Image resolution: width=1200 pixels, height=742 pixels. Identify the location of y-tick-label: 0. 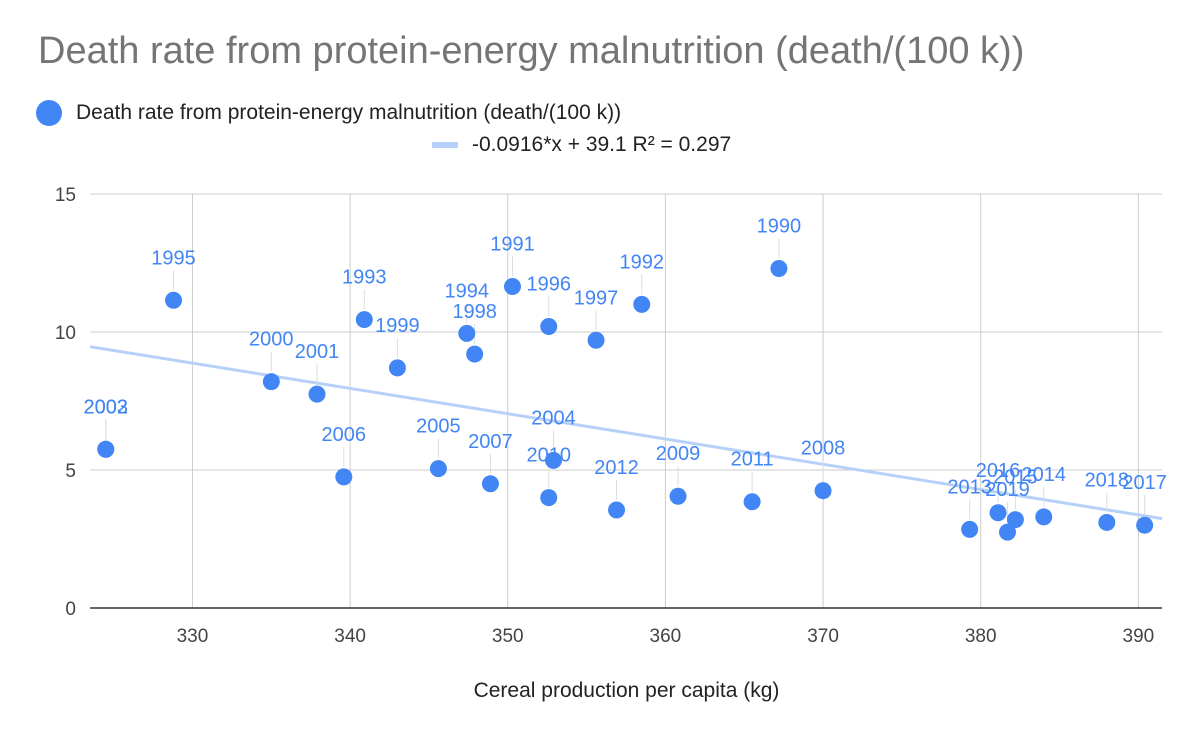
(70, 609).